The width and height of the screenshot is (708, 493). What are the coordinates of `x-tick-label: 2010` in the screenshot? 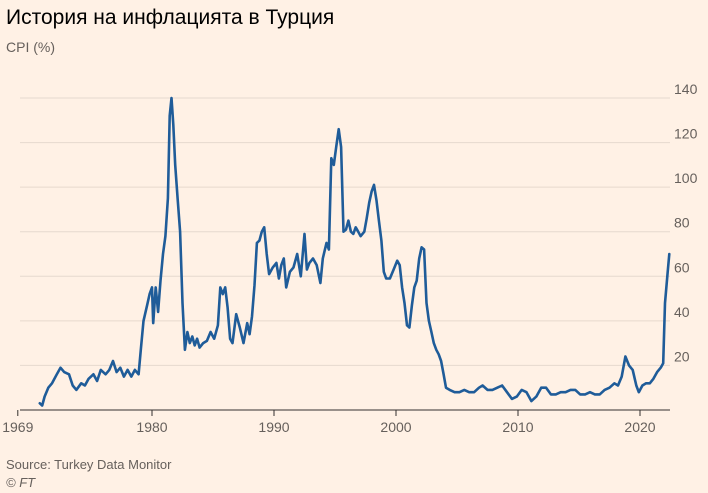 It's located at (517, 427).